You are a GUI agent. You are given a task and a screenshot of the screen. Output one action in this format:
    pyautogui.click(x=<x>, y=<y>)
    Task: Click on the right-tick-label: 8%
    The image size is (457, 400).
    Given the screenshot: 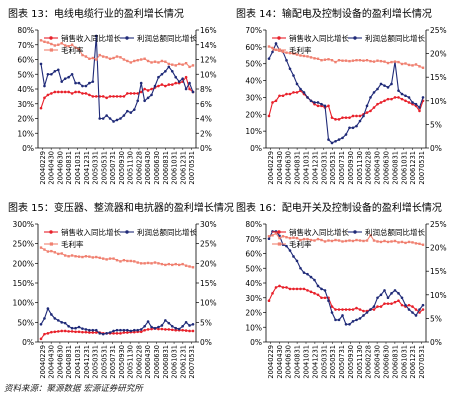 What is the action you would take?
    pyautogui.click(x=206, y=89)
    